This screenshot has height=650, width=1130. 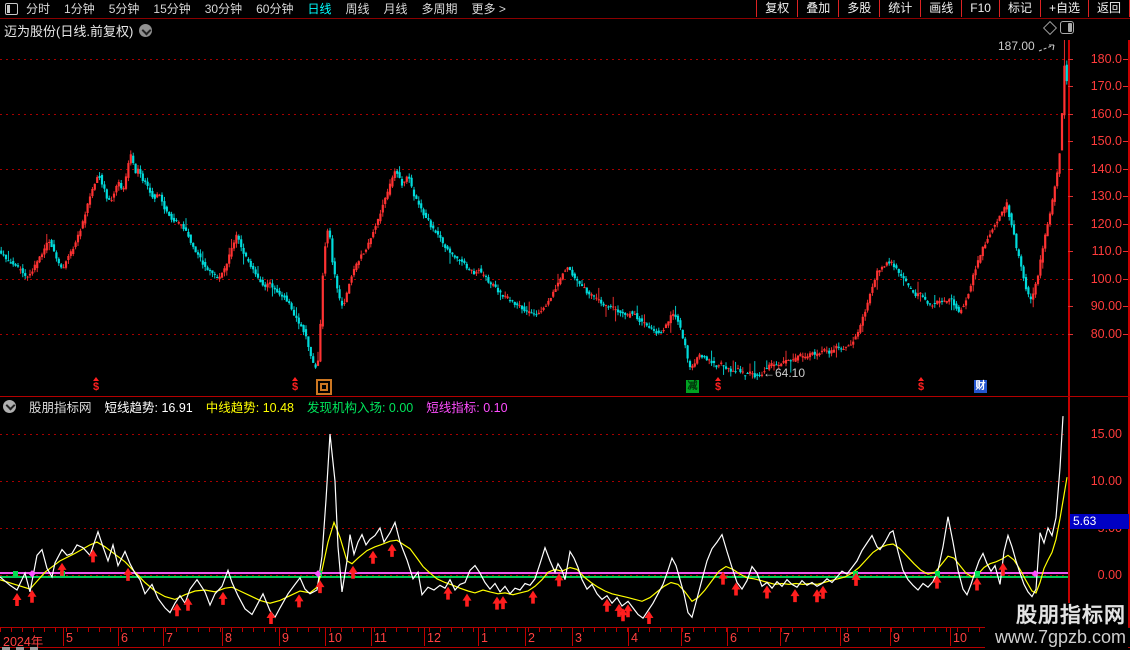 I want to click on toolbar-button-+自选: +自选, so click(x=1063, y=8).